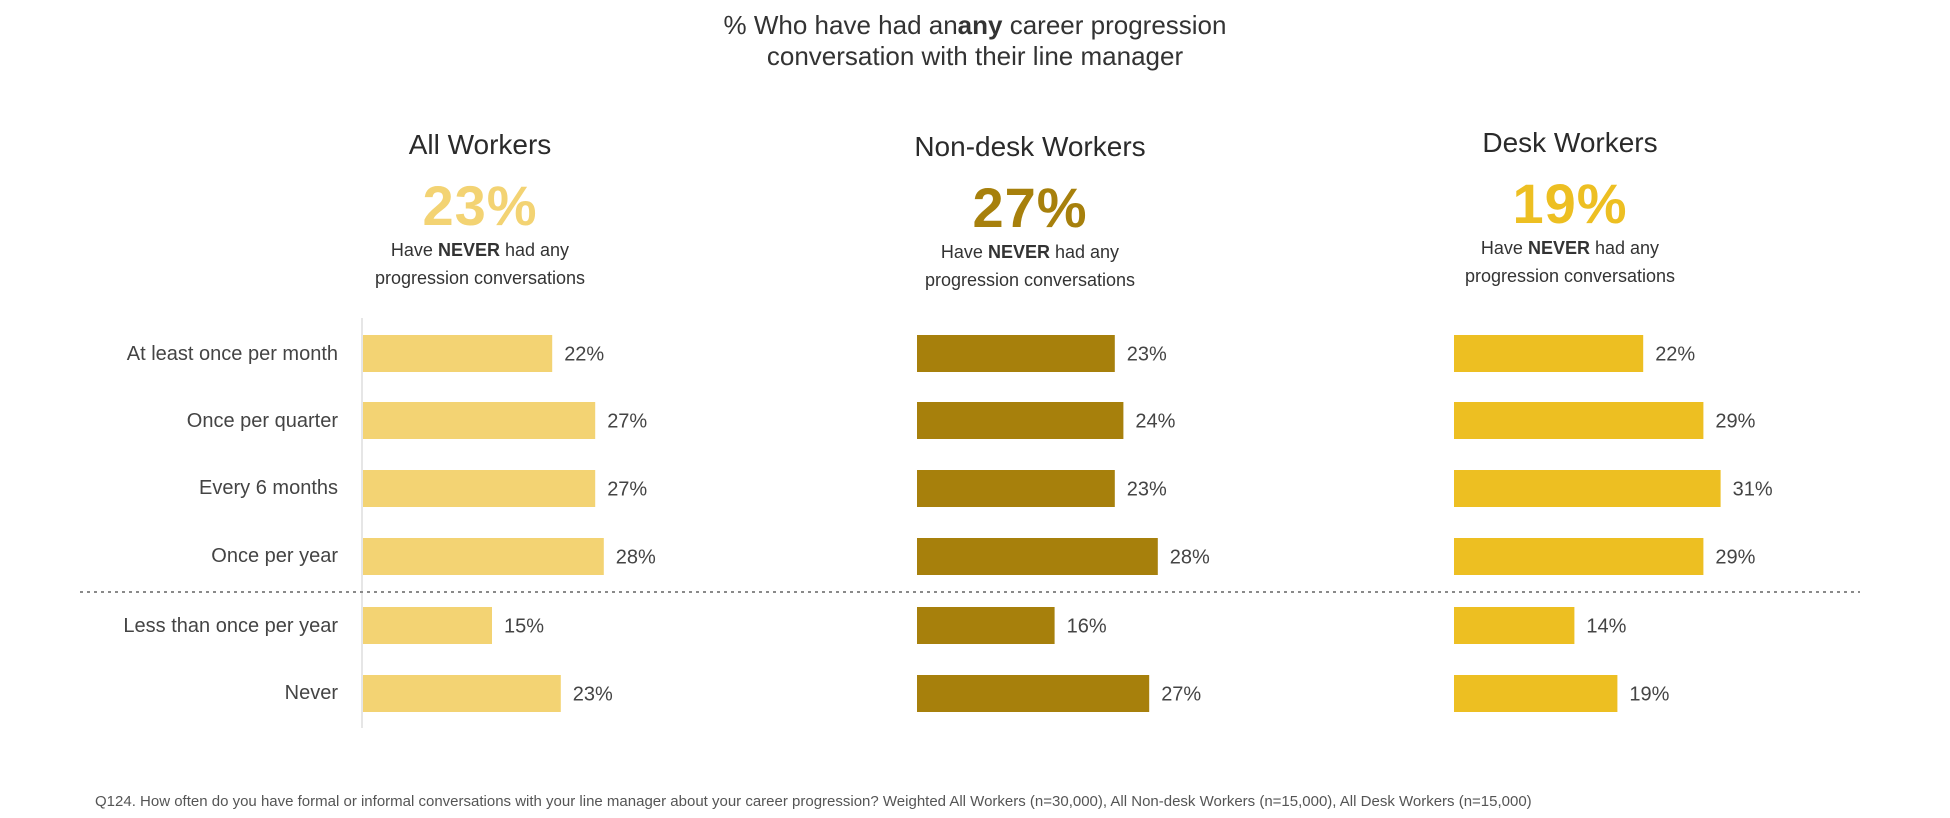 Image resolution: width=1950 pixels, height=818 pixels. What do you see at coordinates (268, 488) in the screenshot?
I see `category-label: Every 6 months` at bounding box center [268, 488].